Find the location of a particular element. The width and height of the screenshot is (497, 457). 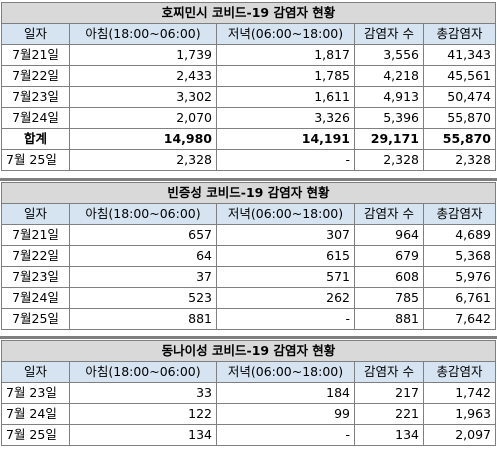

total-sum: 55,870 is located at coordinates (459, 139).